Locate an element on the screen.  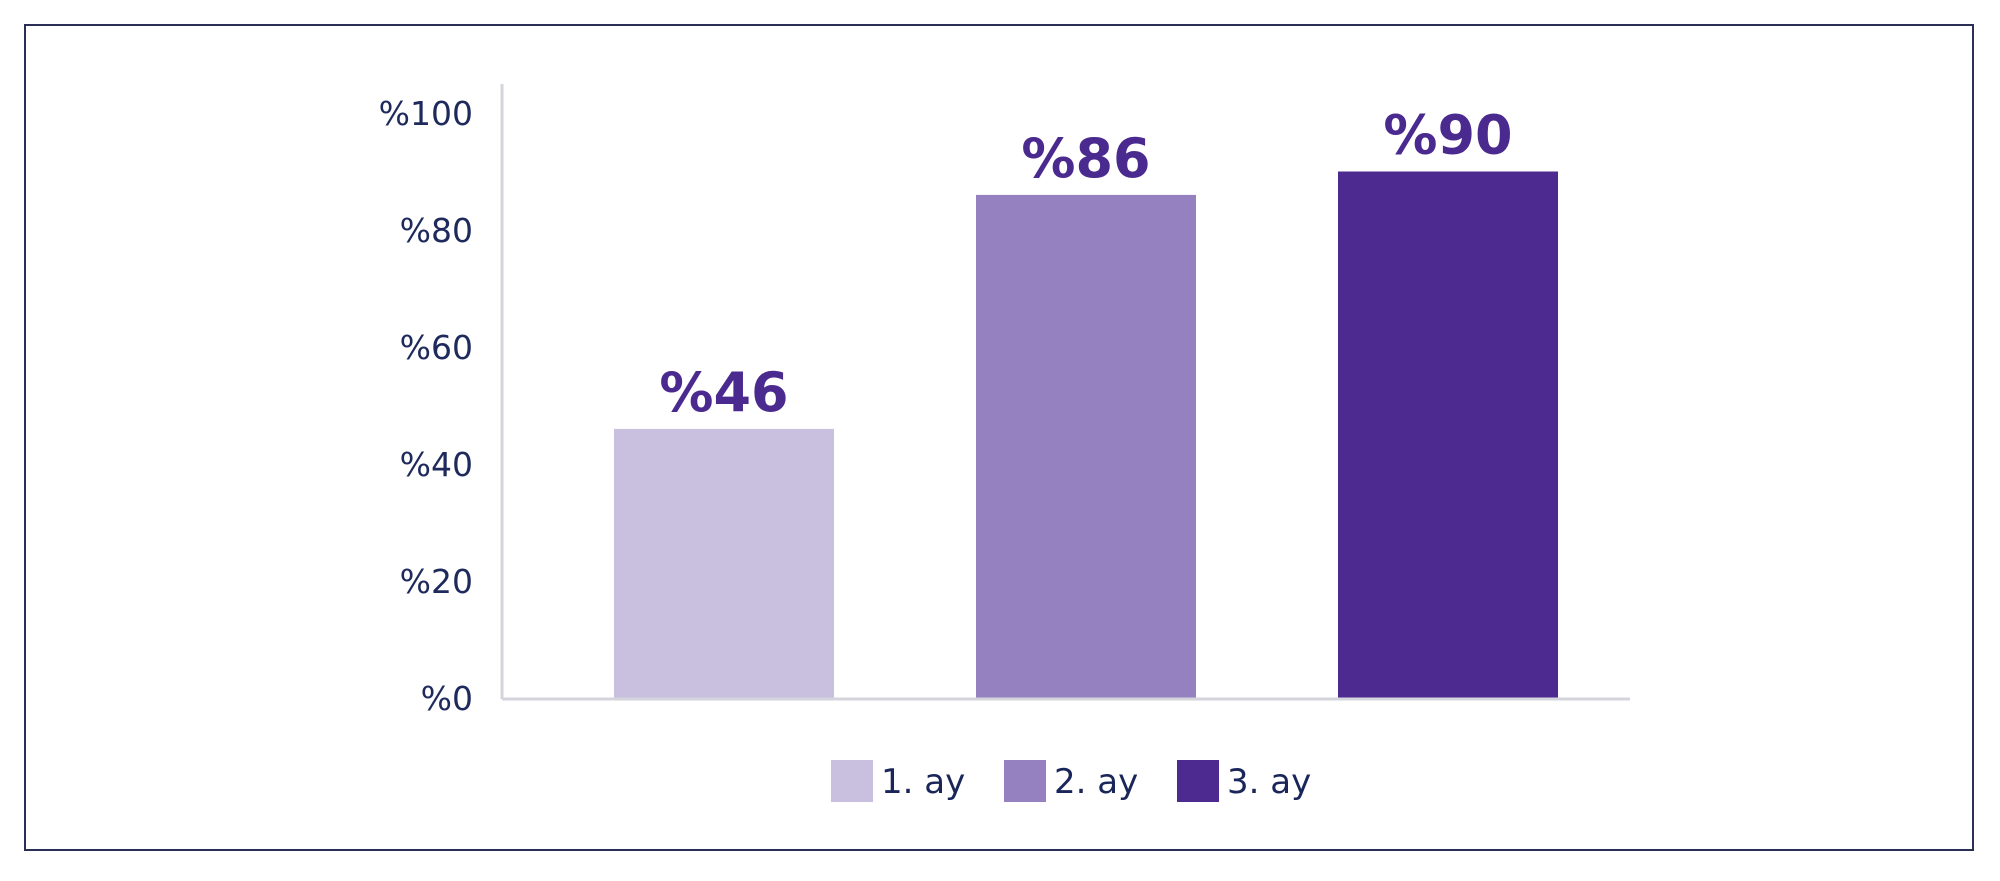
y-tick-label: %0 is located at coordinates (447, 698).